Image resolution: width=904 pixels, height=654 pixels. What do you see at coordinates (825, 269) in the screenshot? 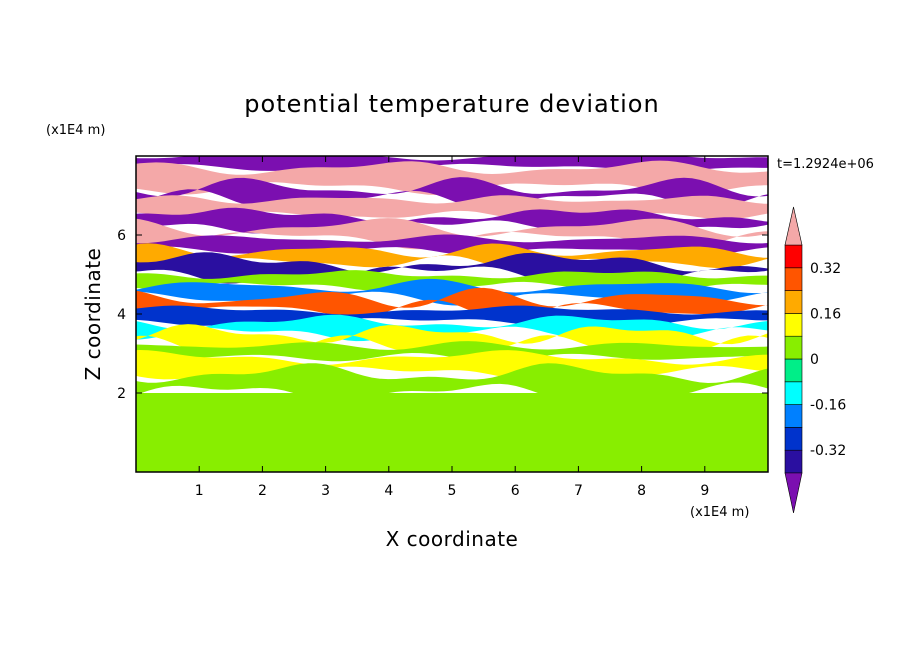
I see `colorbar-tick-label: 0.32` at bounding box center [825, 269].